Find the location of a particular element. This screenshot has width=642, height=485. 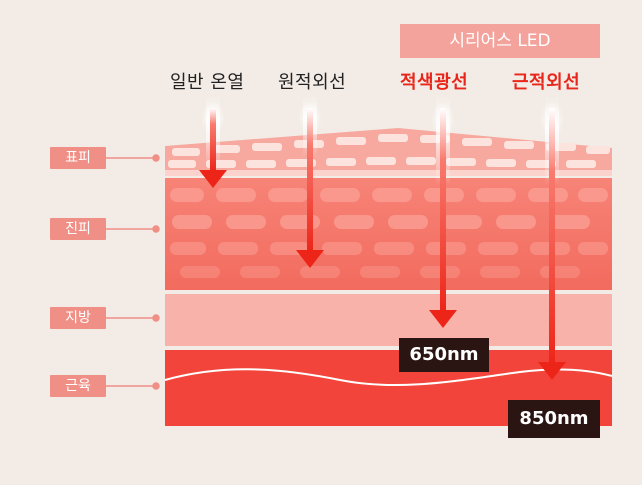

arrow-red-light is located at coordinates (443, 218).